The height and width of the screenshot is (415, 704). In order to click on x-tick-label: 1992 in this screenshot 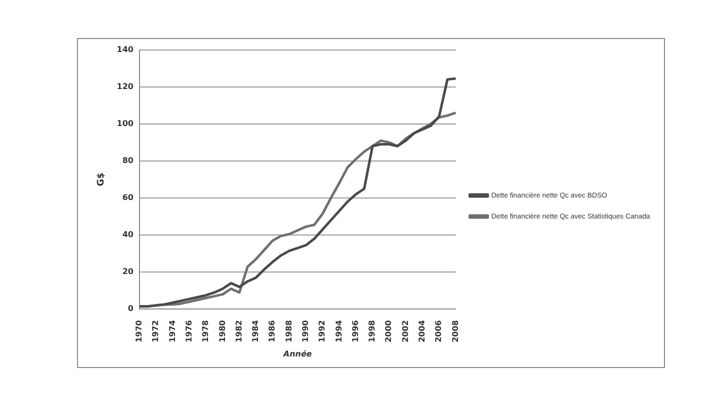, I will do `click(322, 331)`.